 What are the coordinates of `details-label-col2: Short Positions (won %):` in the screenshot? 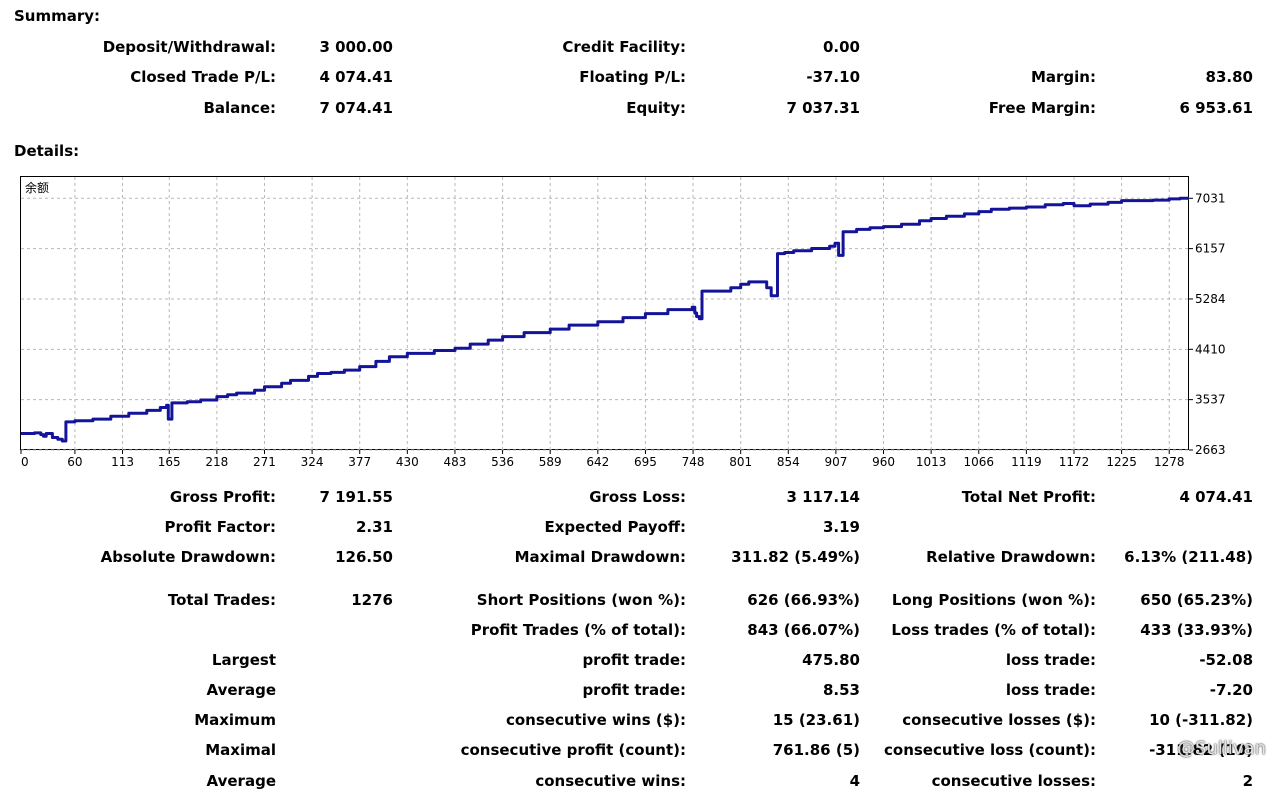 It's located at (581, 600).